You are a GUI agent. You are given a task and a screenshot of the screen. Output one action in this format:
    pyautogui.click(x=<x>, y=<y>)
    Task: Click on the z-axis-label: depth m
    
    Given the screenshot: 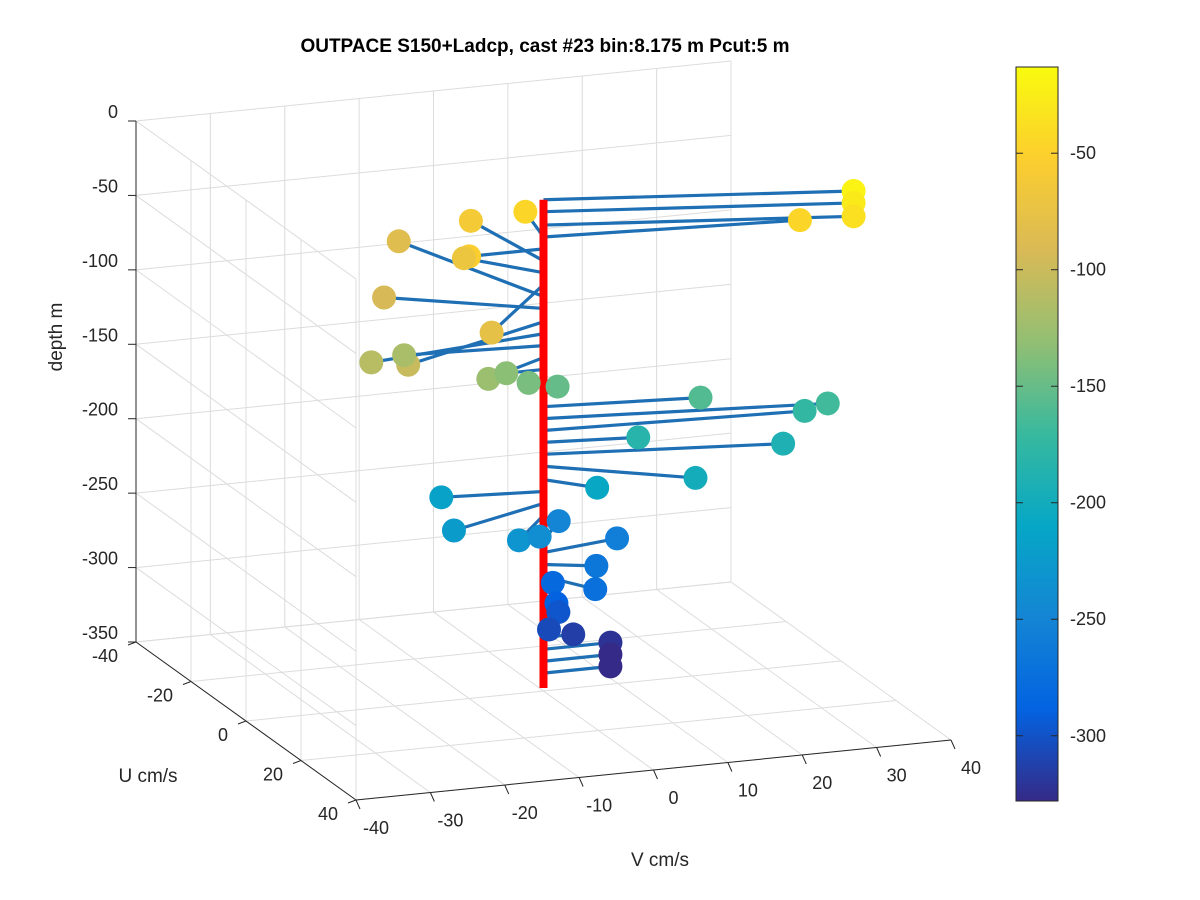 What is the action you would take?
    pyautogui.click(x=56, y=337)
    